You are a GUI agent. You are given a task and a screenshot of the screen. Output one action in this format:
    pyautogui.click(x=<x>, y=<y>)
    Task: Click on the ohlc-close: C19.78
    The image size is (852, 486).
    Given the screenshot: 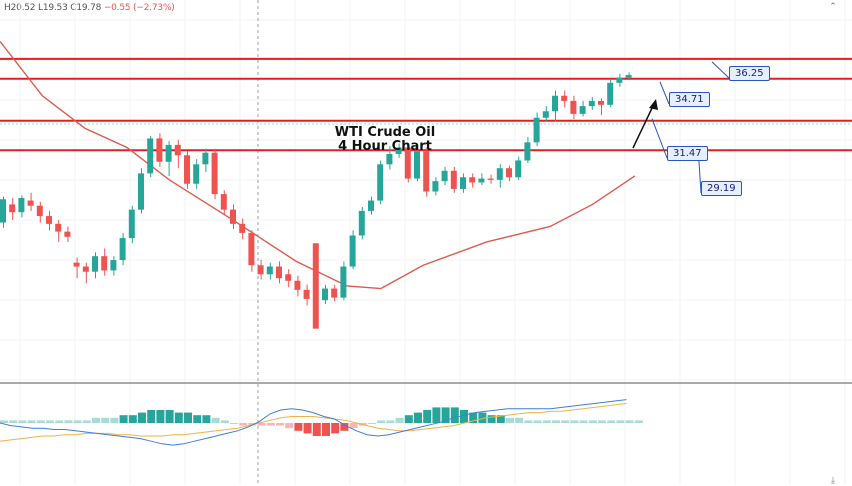 What is the action you would take?
    pyautogui.click(x=86, y=8)
    